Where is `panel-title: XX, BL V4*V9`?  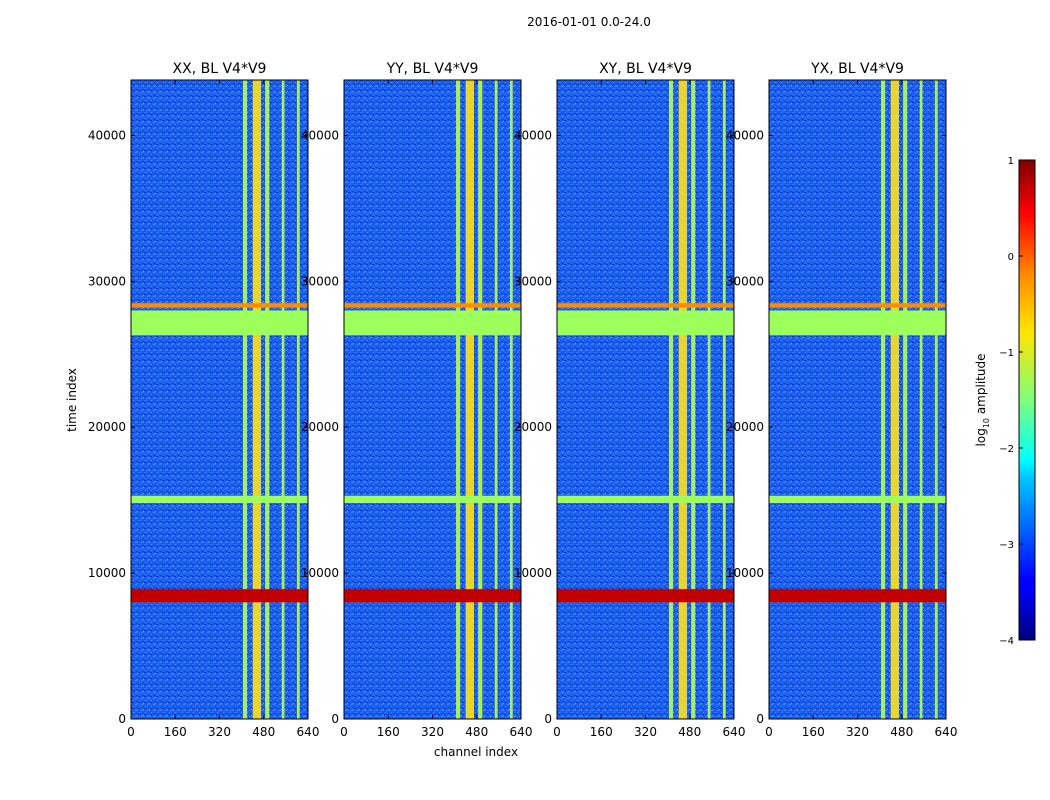
panel-title: XX, BL V4*V9 is located at coordinates (220, 69).